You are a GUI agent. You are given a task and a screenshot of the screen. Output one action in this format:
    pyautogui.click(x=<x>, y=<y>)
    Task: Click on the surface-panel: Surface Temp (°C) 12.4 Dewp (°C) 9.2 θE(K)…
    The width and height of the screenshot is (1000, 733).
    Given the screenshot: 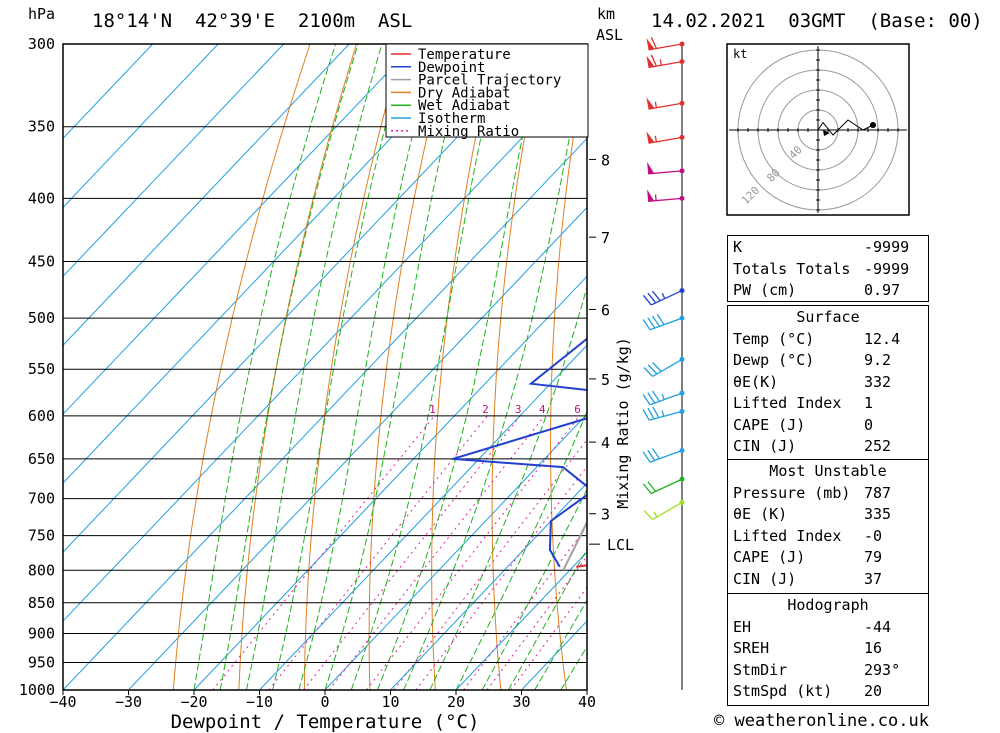 What is the action you would take?
    pyautogui.click(x=828, y=383)
    